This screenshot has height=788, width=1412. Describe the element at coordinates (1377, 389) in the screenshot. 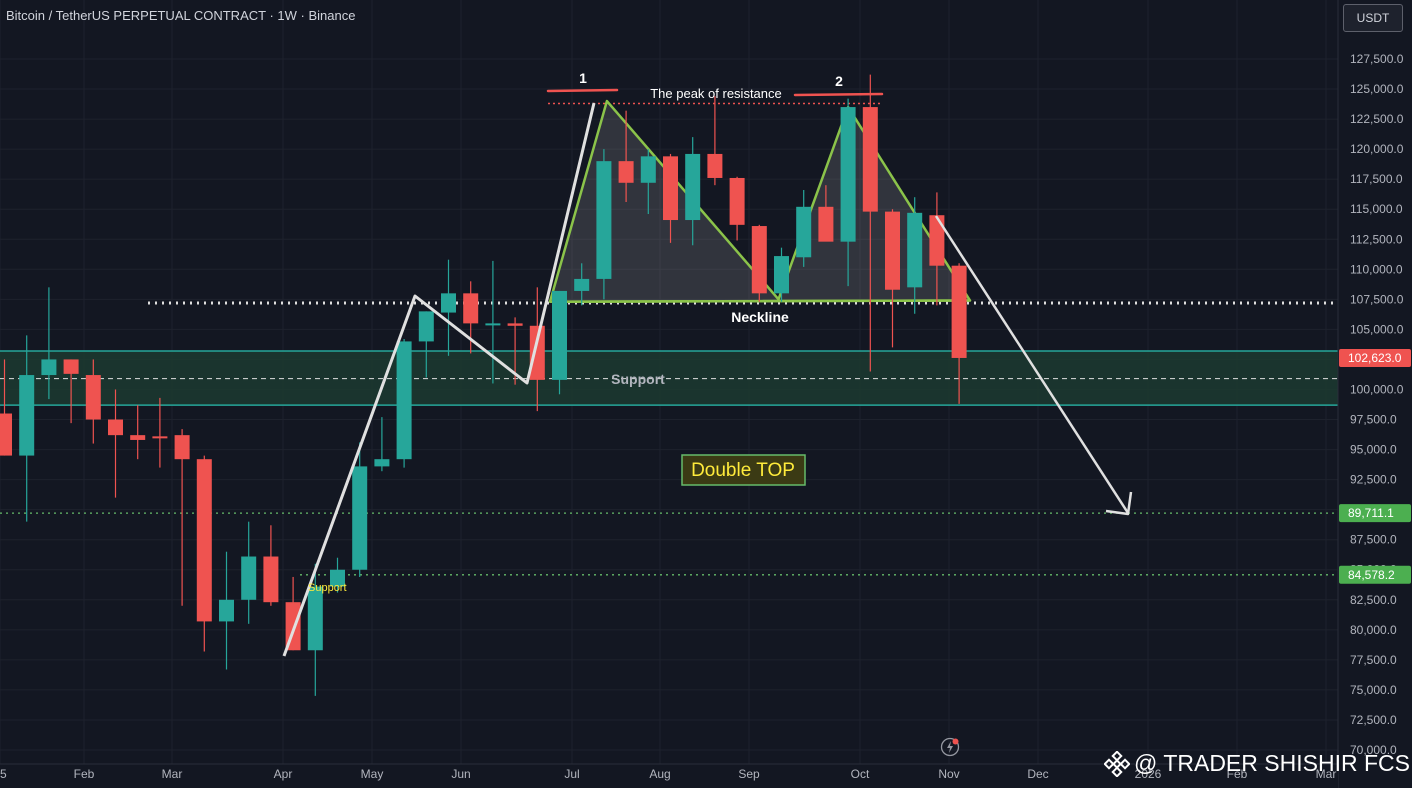

I see `price-tick: 100,000.0` at that location.